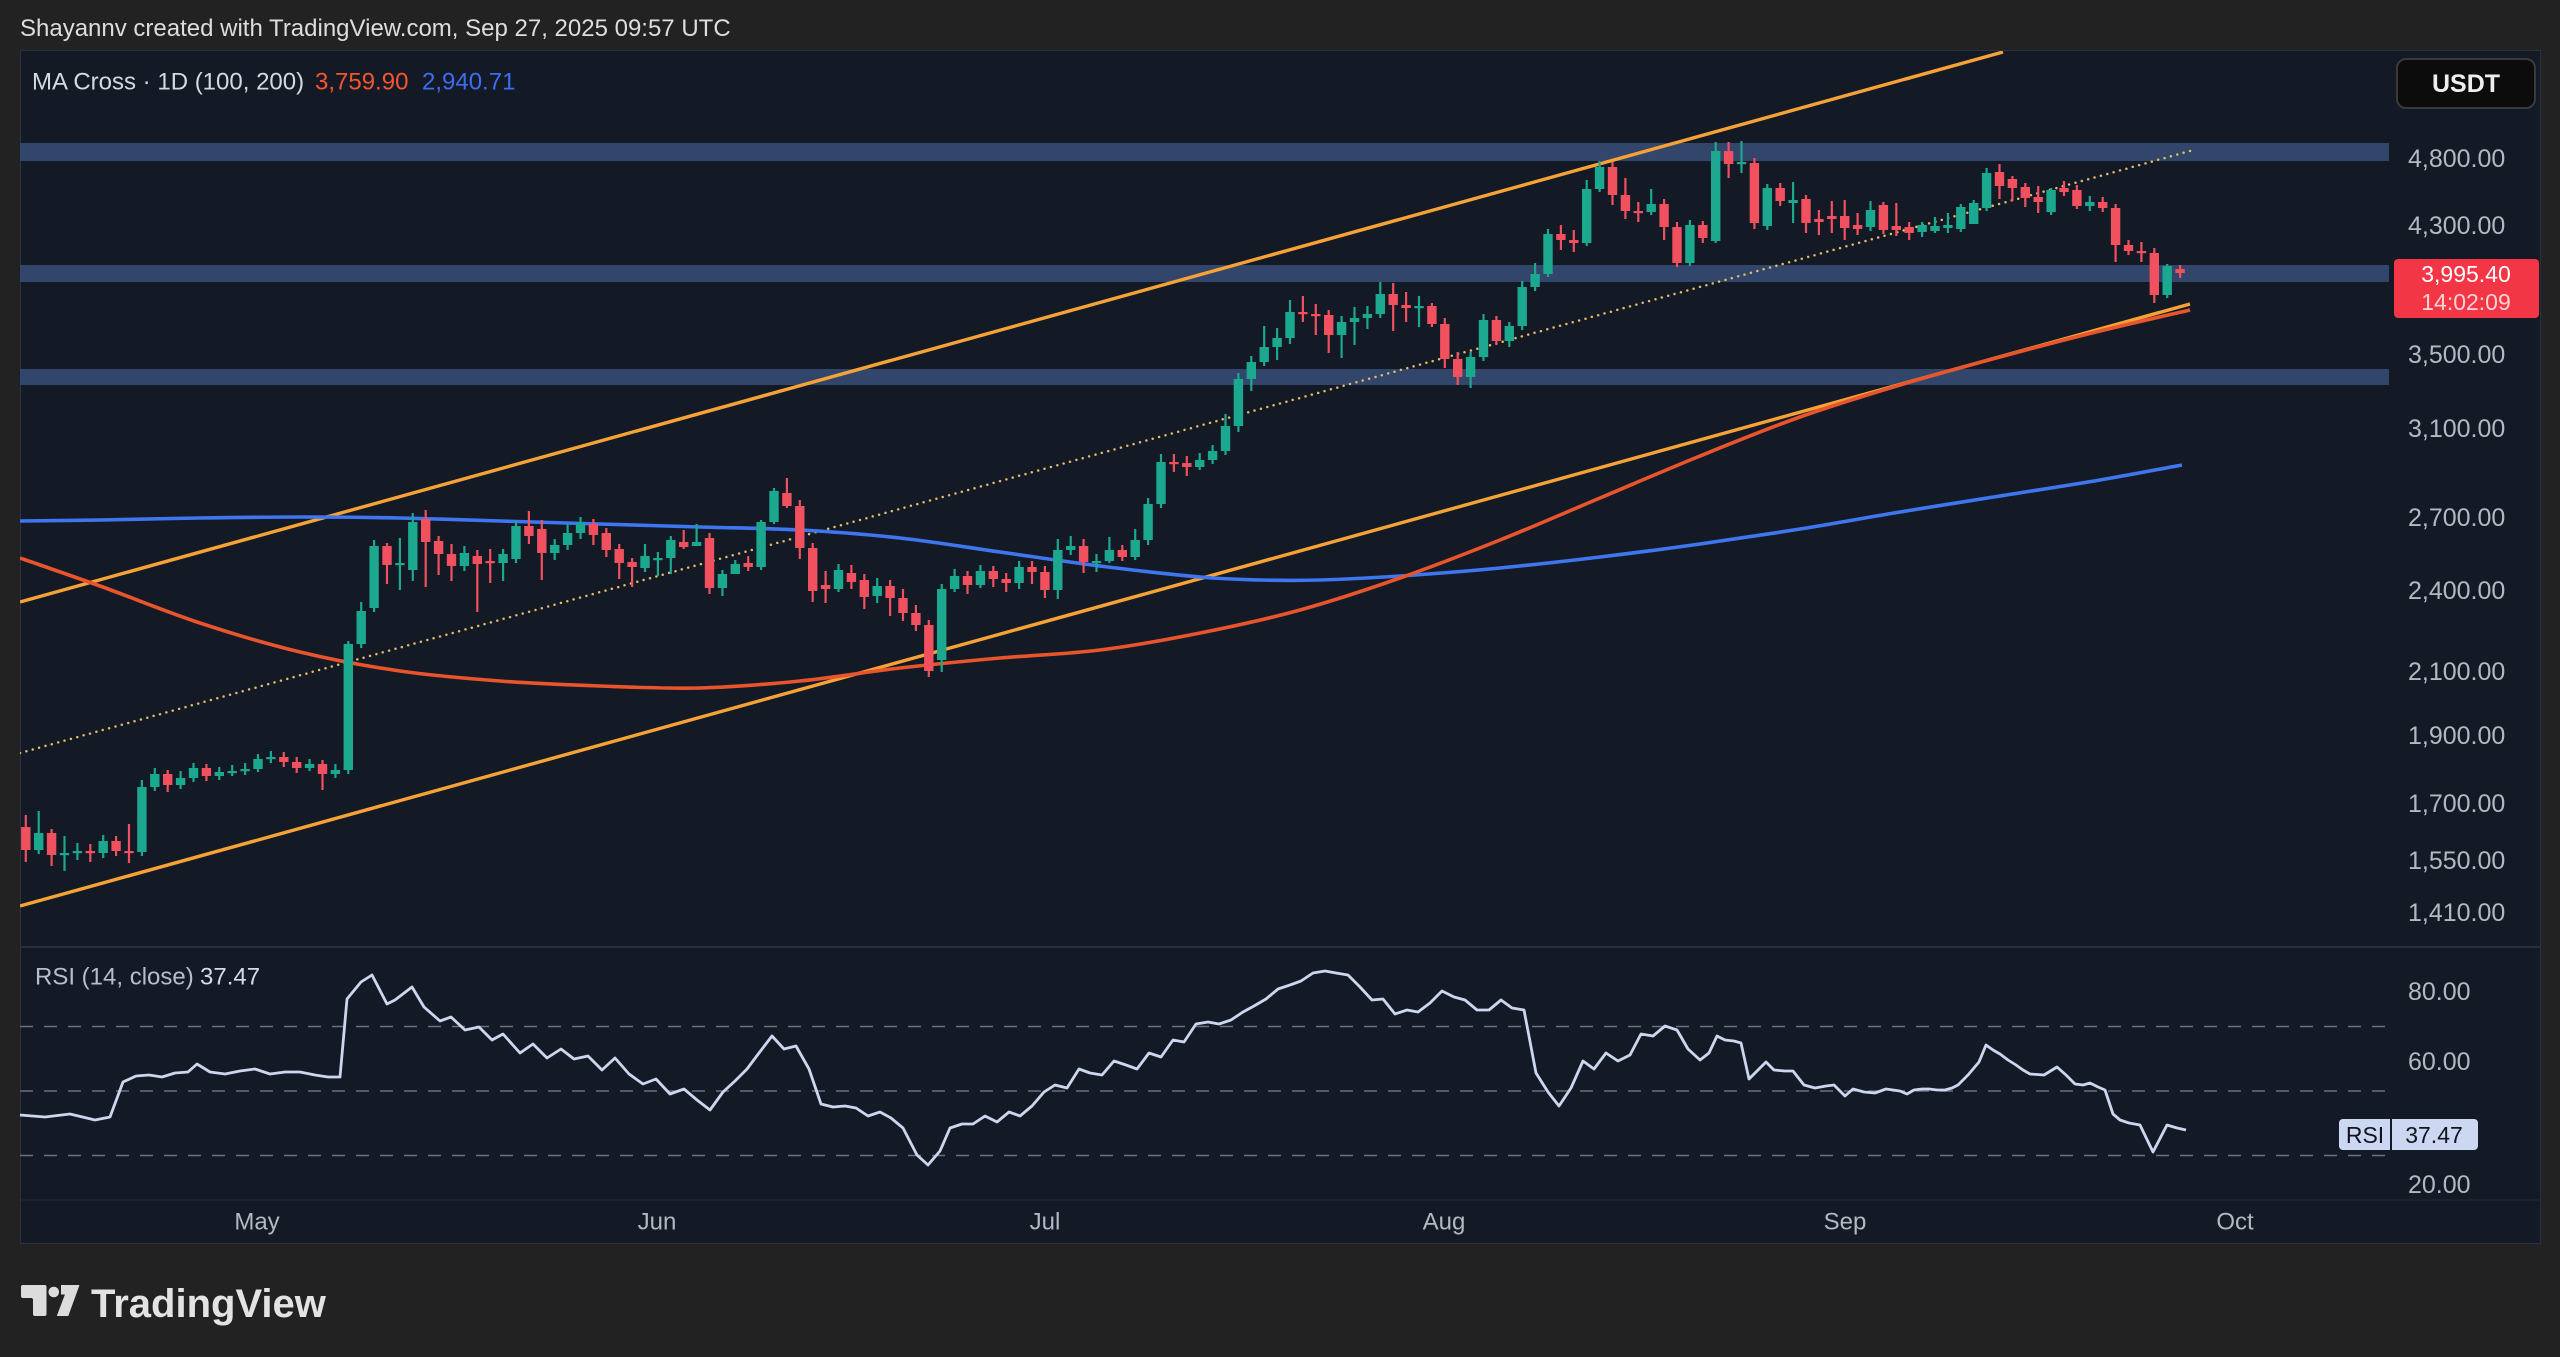 This screenshot has width=2560, height=1357. Describe the element at coordinates (2439, 1185) in the screenshot. I see `svg-text: 20.00` at that location.